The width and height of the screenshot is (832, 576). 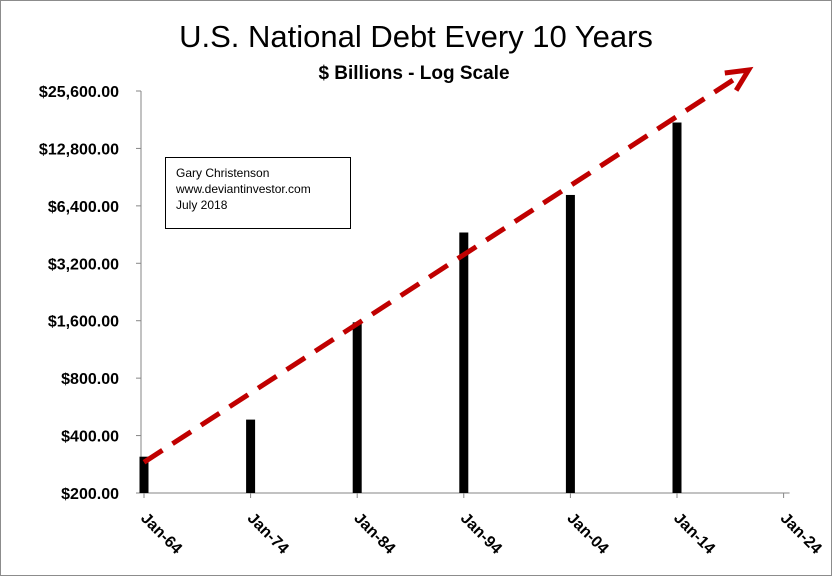 What do you see at coordinates (268, 534) in the screenshot?
I see `x-tick-label: Jan-74` at bounding box center [268, 534].